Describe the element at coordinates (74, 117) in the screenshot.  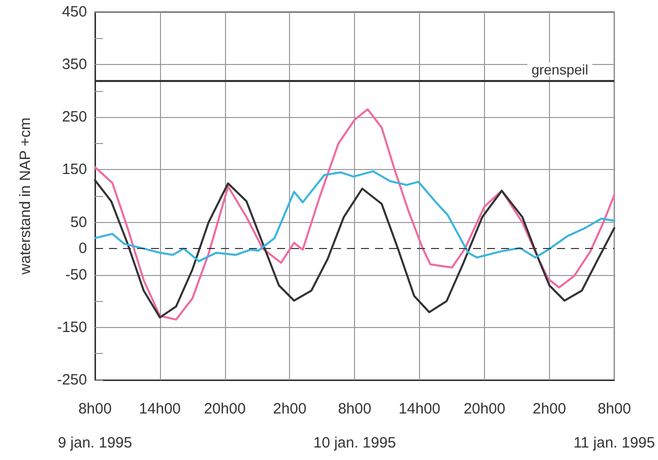
I see `y-tick-label: 250` at that location.